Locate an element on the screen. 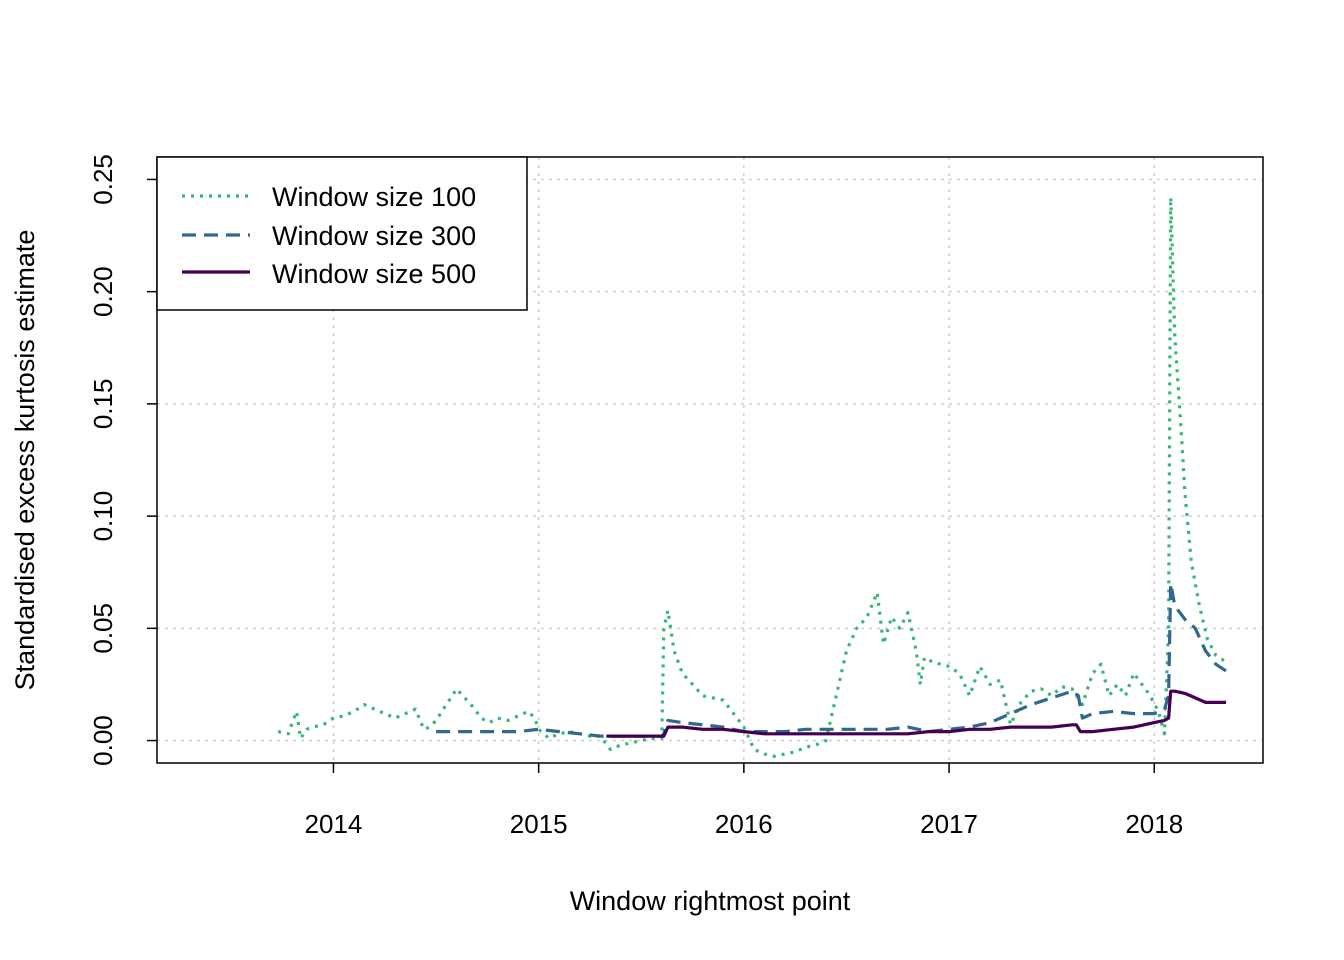  y-tick-label: 0.05 is located at coordinates (103, 628).